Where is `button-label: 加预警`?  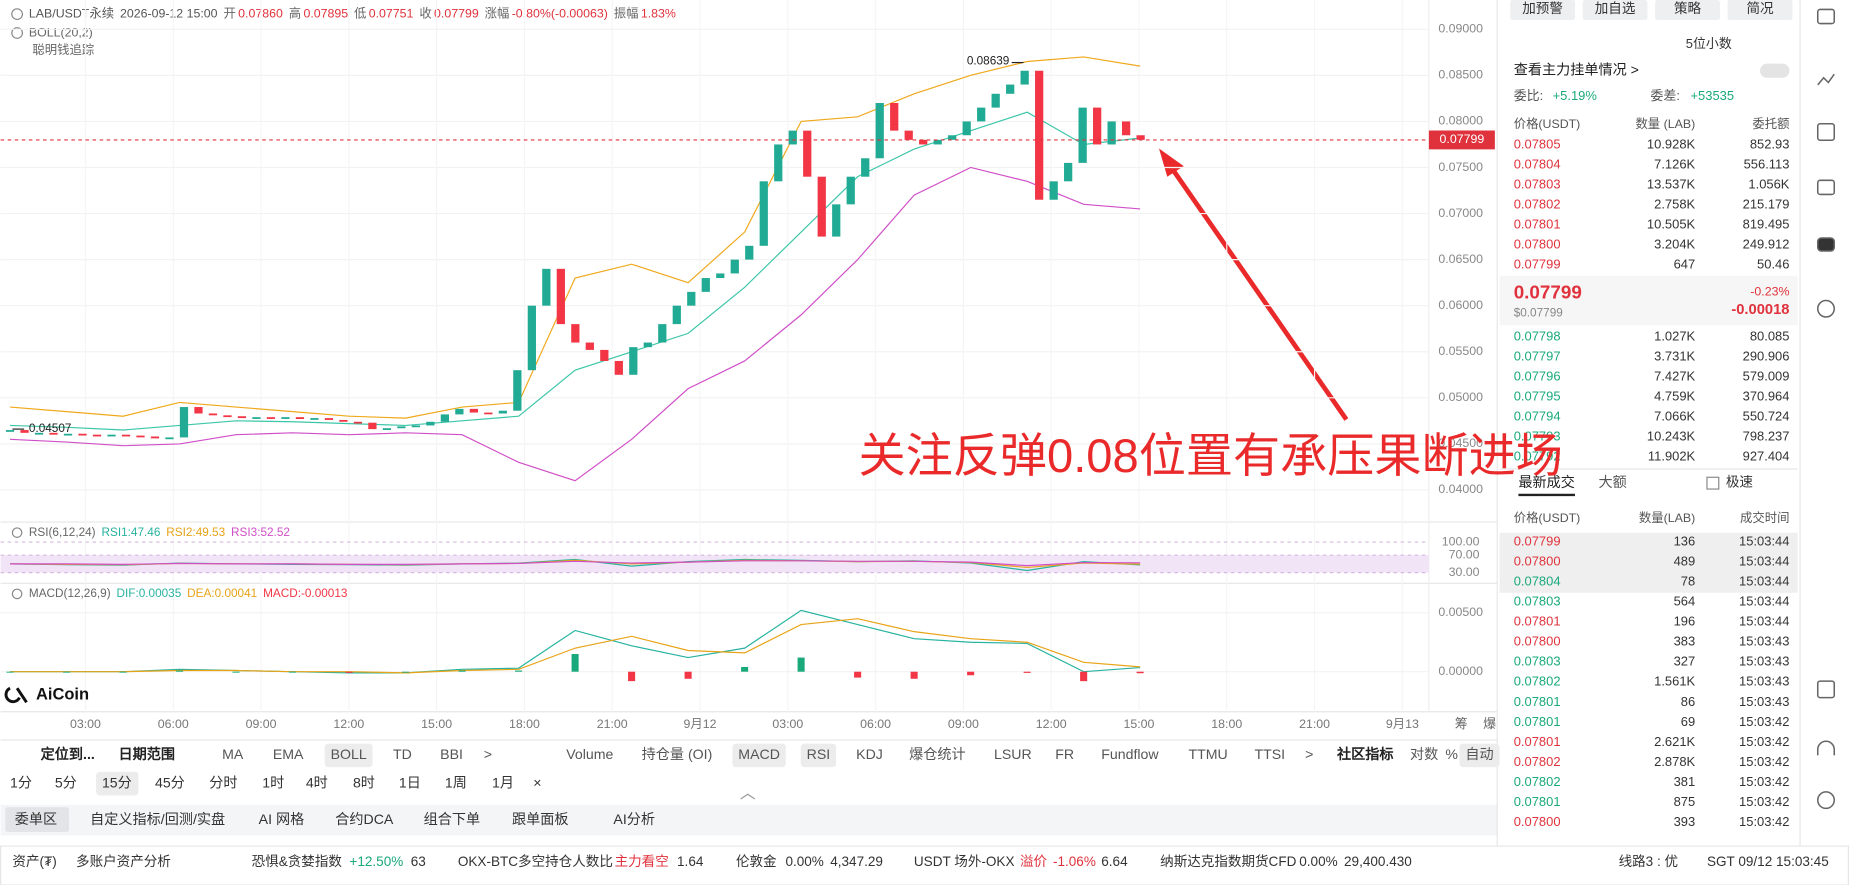 button-label: 加预警 is located at coordinates (1542, 8).